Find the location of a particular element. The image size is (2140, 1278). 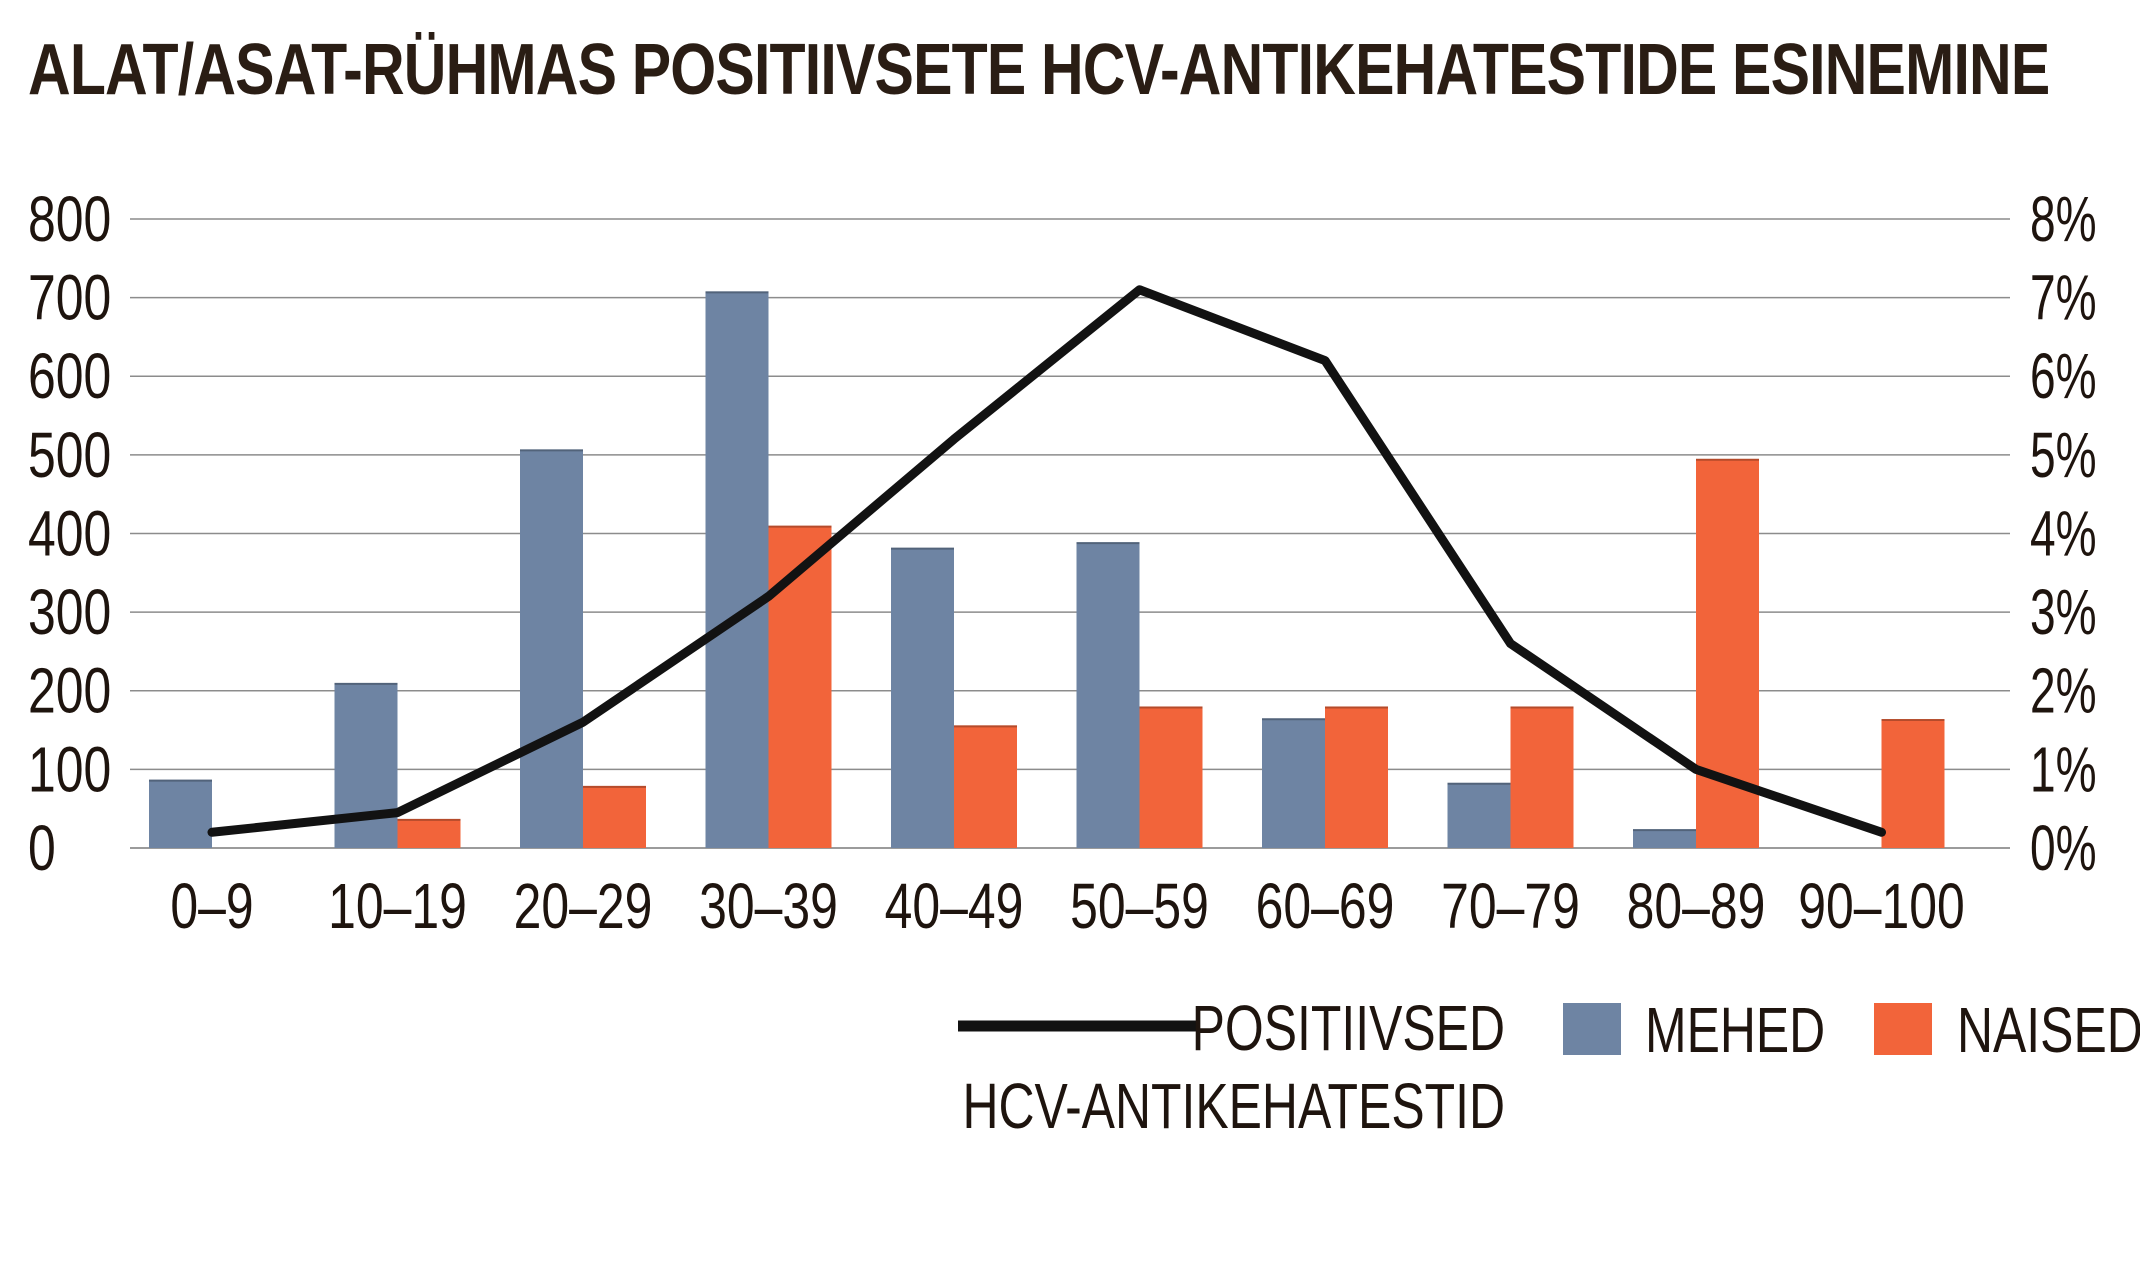

y-tick-label-right: 4% is located at coordinates (2063, 533).